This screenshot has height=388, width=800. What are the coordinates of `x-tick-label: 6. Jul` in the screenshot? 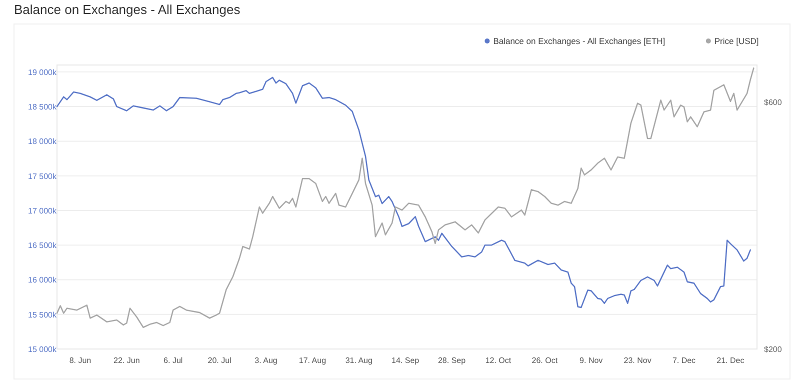 It's located at (173, 360).